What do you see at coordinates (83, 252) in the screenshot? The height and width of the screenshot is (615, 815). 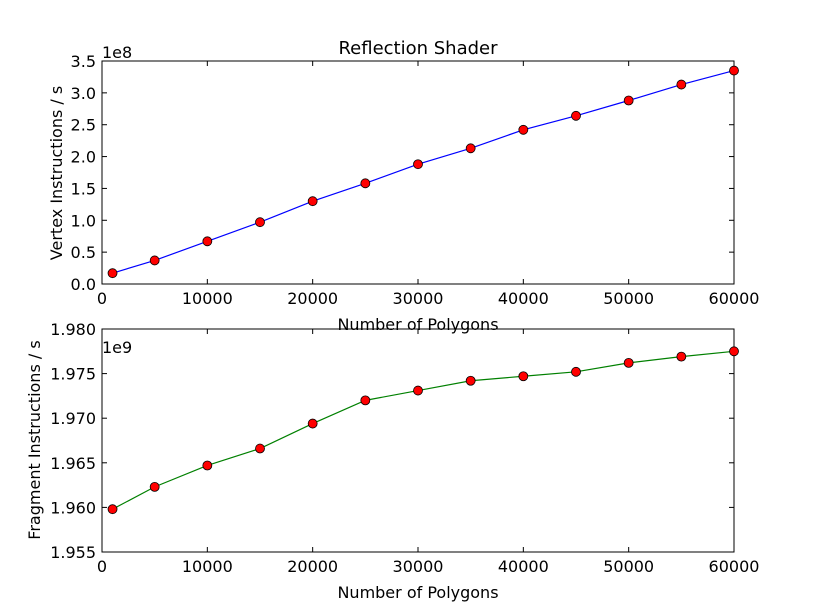 I see `top-y-tick-label: 0.5` at bounding box center [83, 252].